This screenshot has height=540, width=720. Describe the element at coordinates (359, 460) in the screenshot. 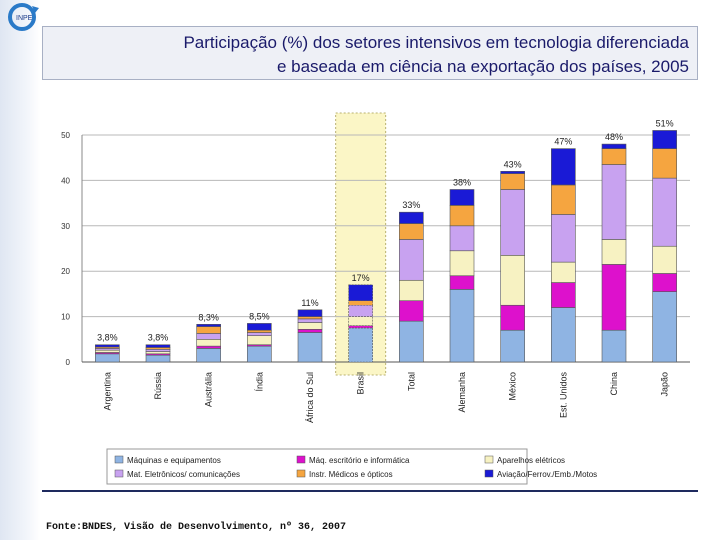

I see `legend-label: Máq. escritório e informática` at that location.